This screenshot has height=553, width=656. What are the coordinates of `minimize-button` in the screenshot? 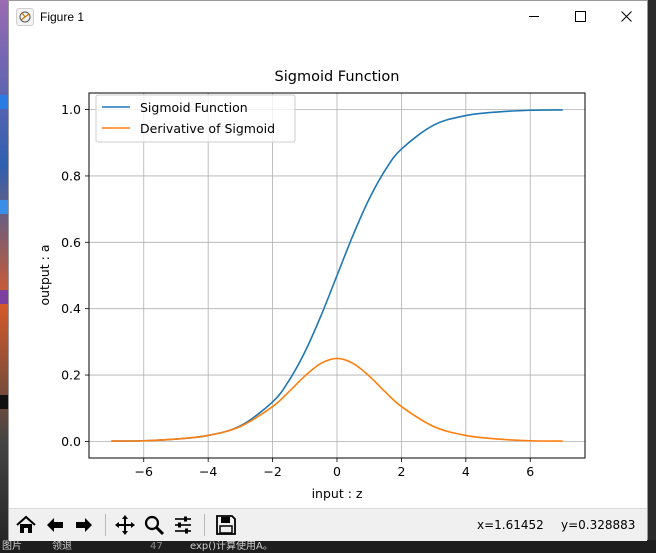 It's located at (534, 16).